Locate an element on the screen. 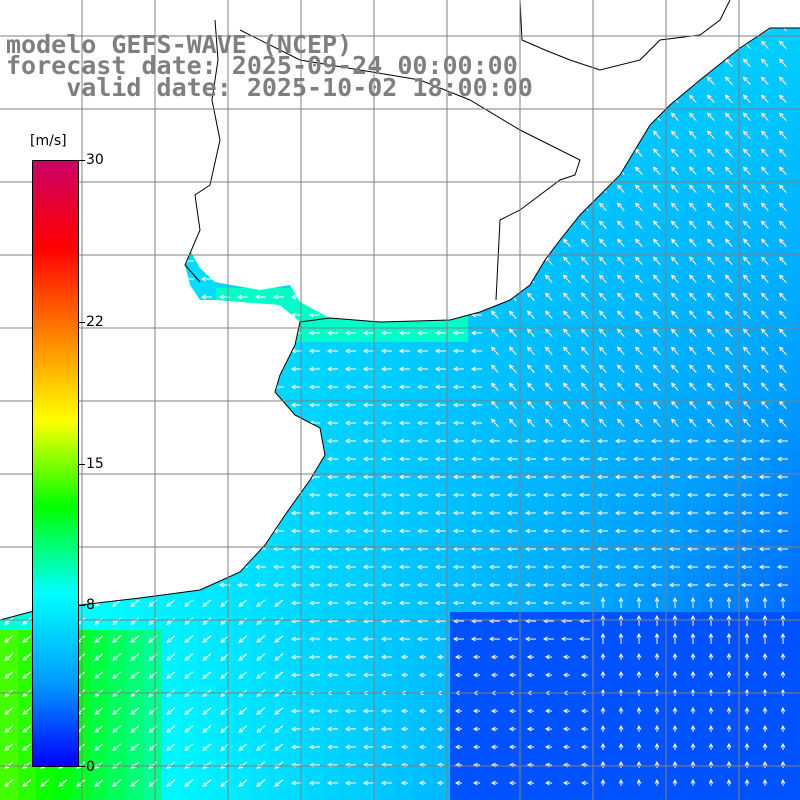 This screenshot has height=800, width=800. colorbar-tick-mark is located at coordinates (82, 766).